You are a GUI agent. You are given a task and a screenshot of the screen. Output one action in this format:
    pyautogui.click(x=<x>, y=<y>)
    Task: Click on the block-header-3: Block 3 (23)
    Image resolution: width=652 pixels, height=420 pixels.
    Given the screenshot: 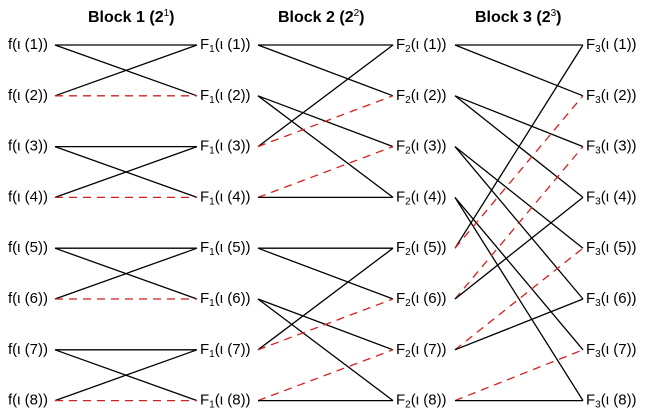 What is the action you would take?
    pyautogui.click(x=518, y=17)
    